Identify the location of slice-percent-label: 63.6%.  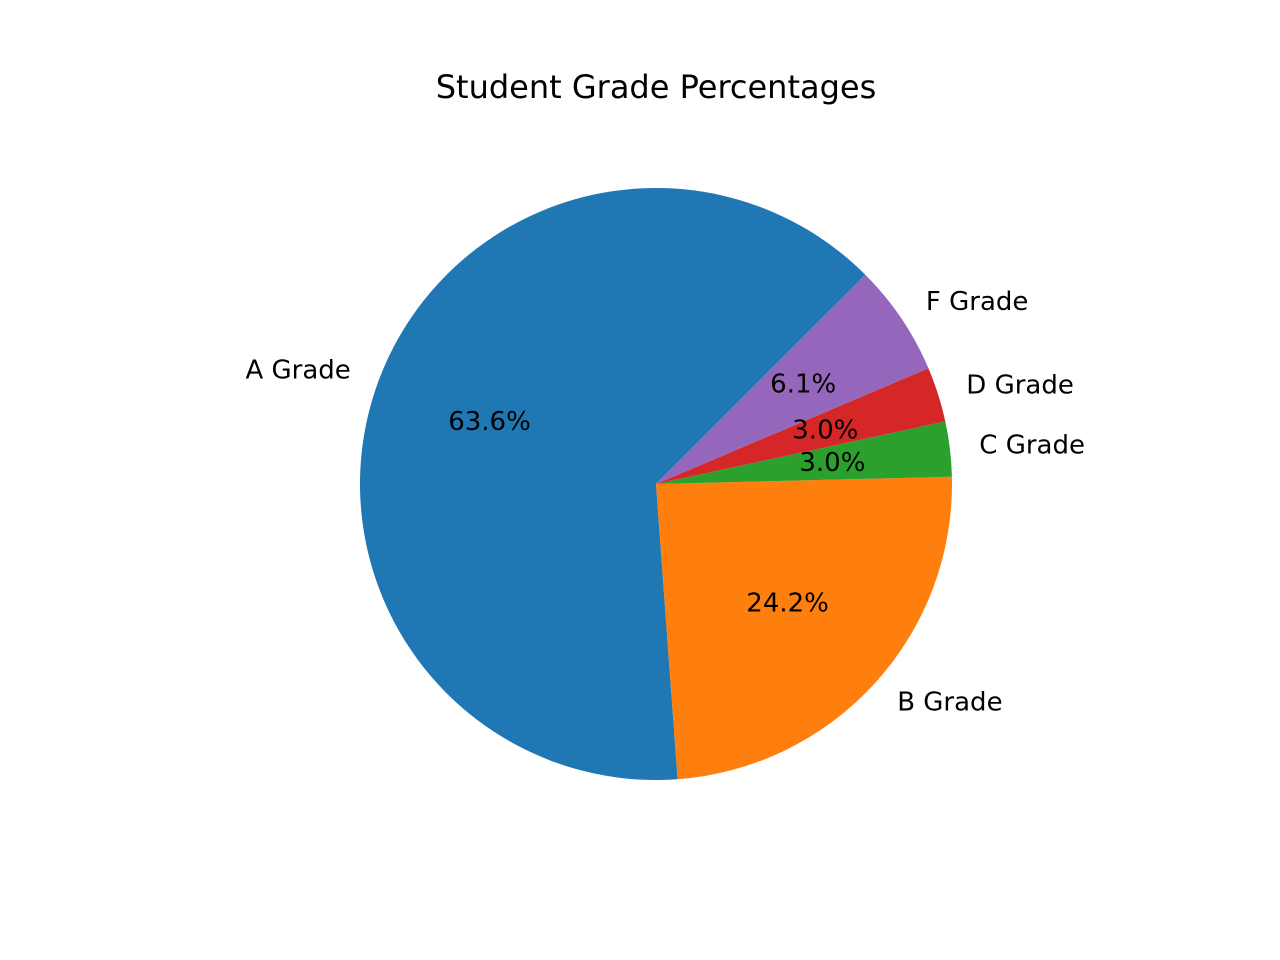
(489, 422).